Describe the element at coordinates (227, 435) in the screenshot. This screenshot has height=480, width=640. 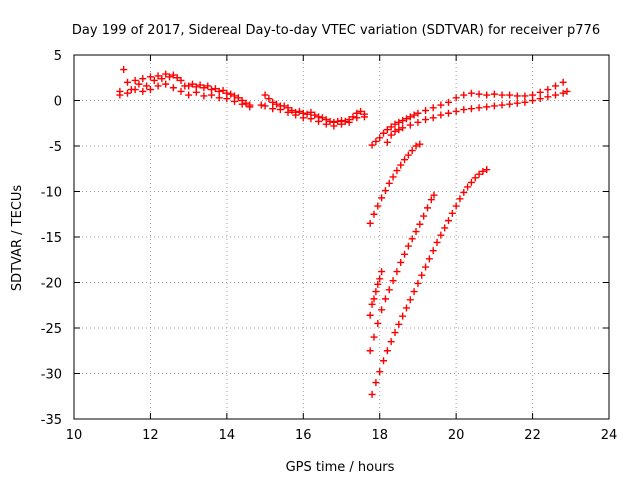
I see `x-tick-label: 14` at that location.